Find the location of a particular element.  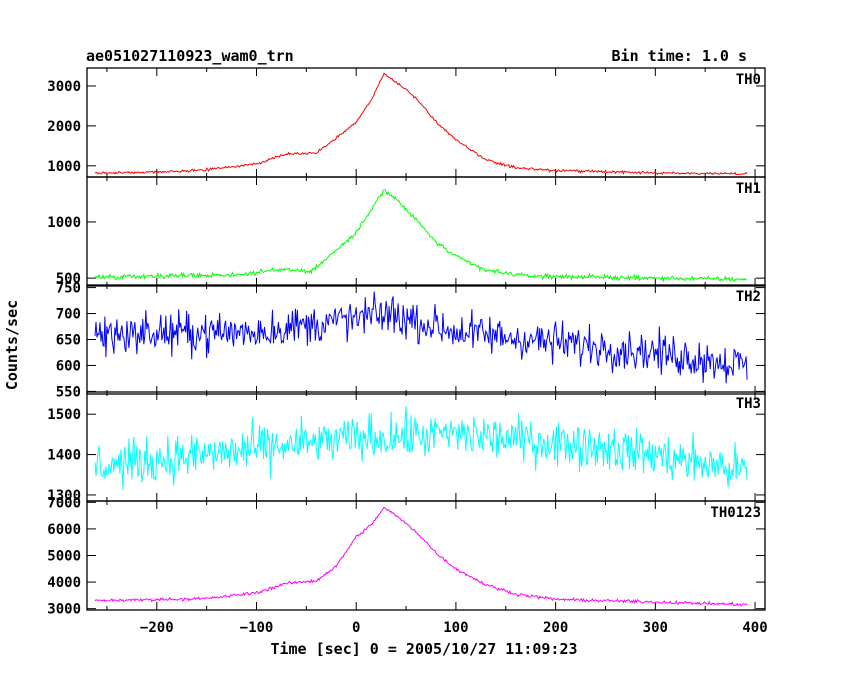

panel-frame-th1 is located at coordinates (426, 231).